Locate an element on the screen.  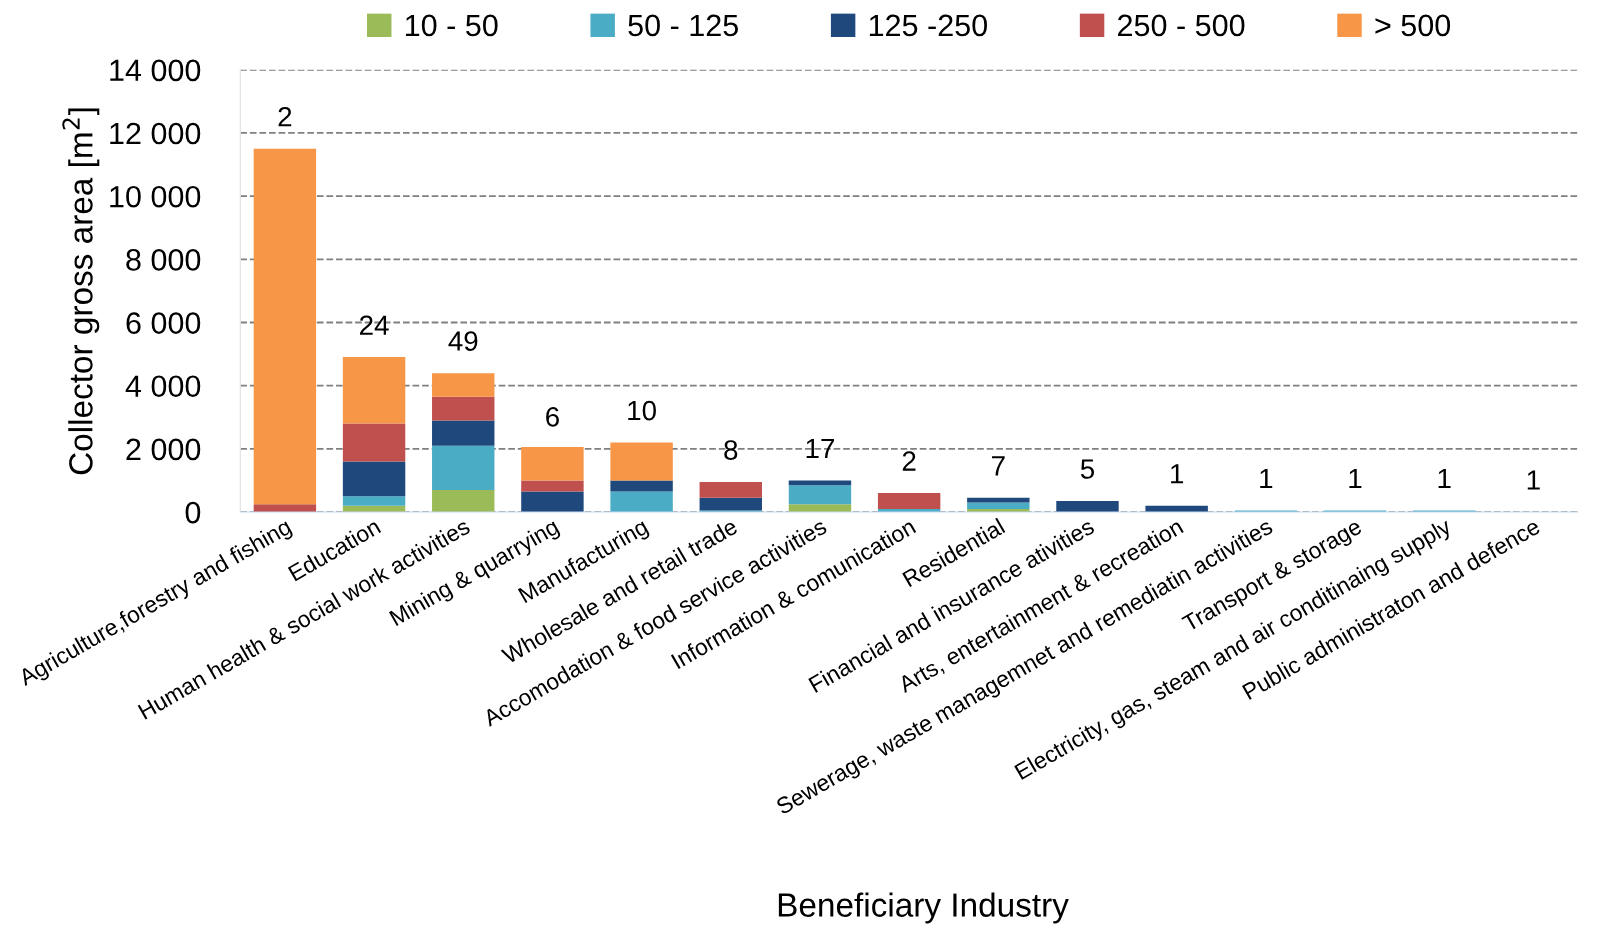
legend-label: 50 - 125 is located at coordinates (683, 25).